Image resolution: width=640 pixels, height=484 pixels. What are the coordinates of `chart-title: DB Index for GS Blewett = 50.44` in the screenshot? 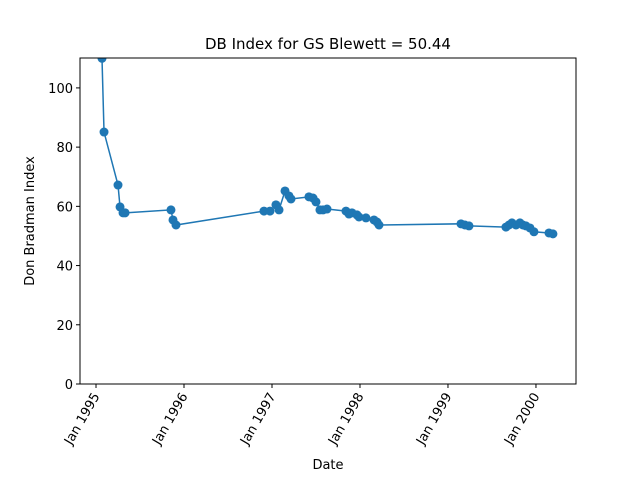 It's located at (328, 44).